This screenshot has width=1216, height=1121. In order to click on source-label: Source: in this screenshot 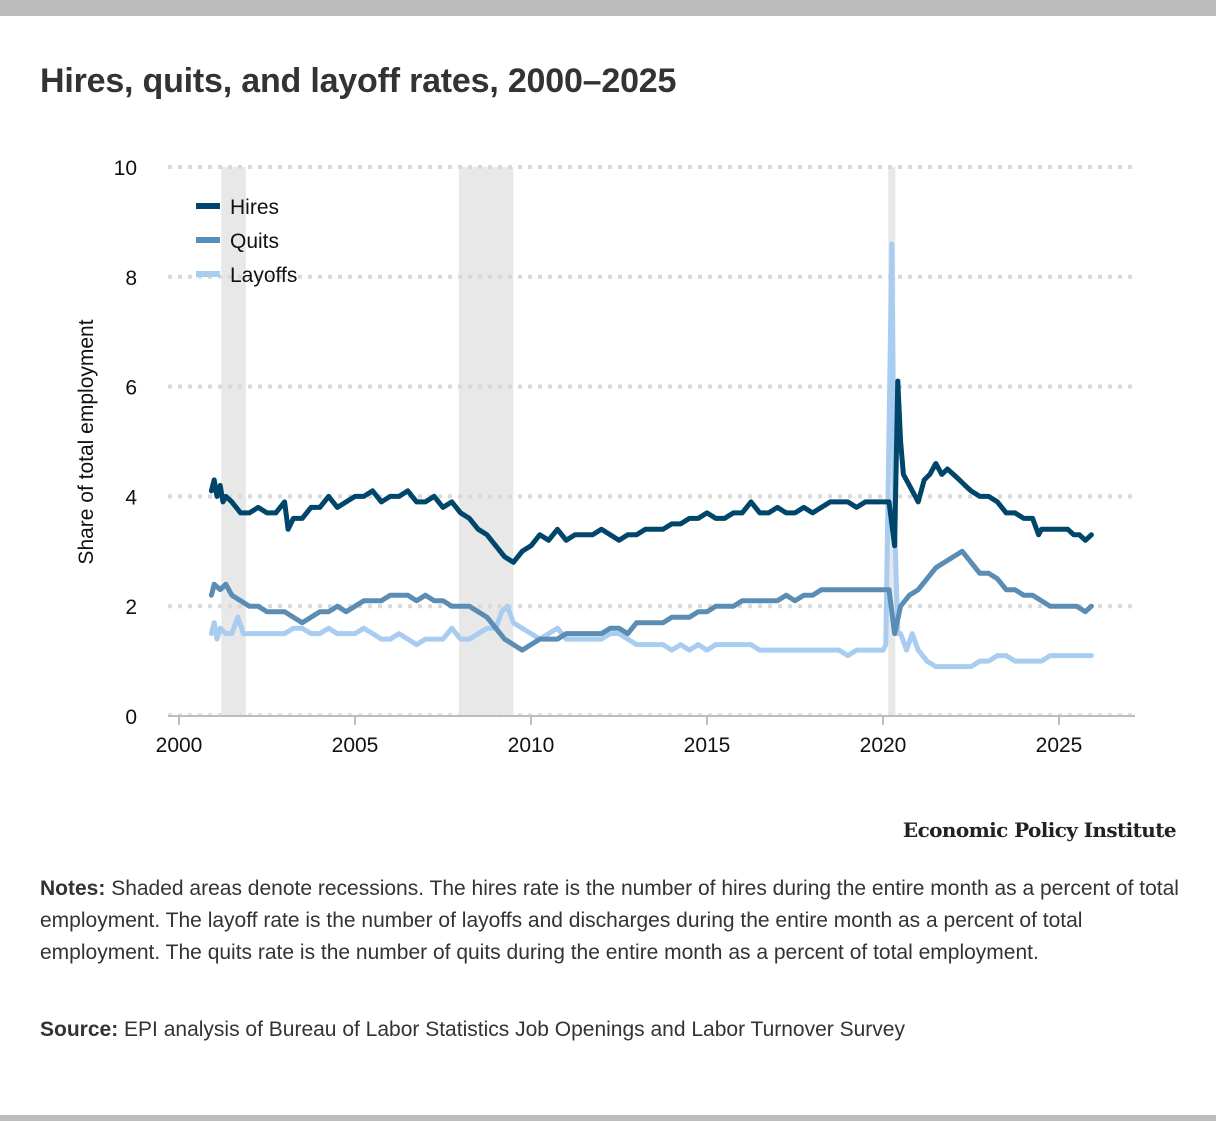, I will do `click(79, 1029)`.